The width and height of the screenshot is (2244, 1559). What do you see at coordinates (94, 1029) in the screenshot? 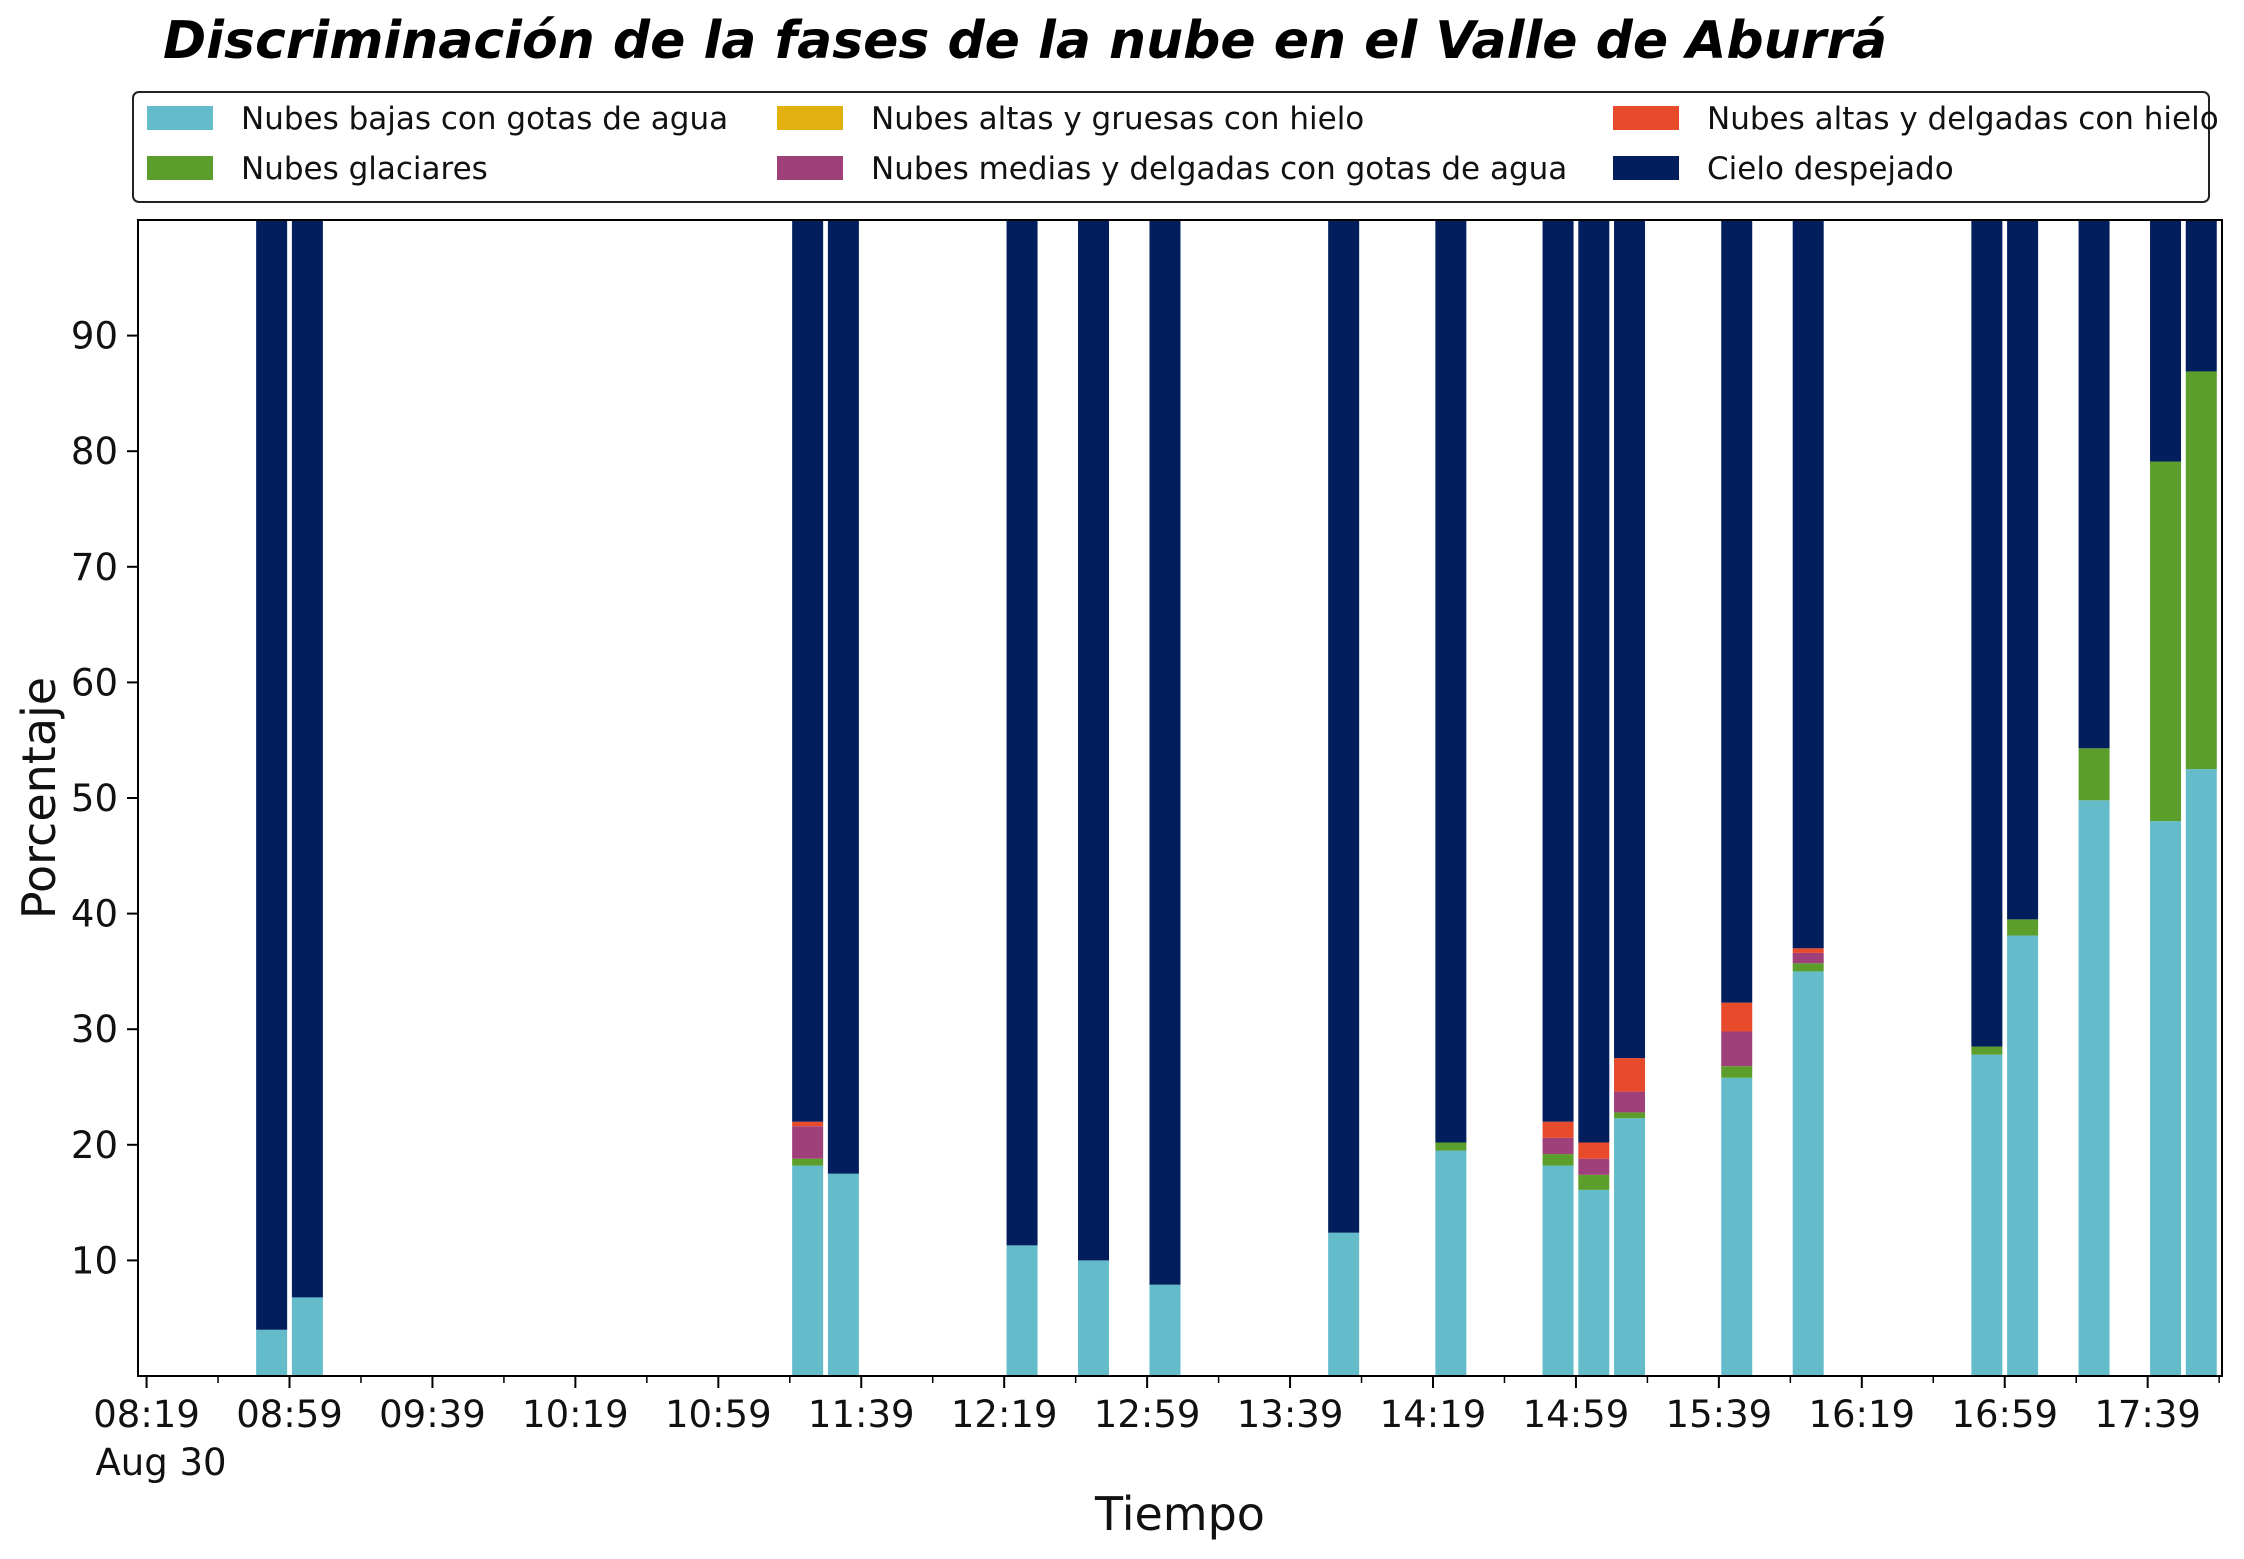
I see `y-tick-label: 30` at bounding box center [94, 1029].